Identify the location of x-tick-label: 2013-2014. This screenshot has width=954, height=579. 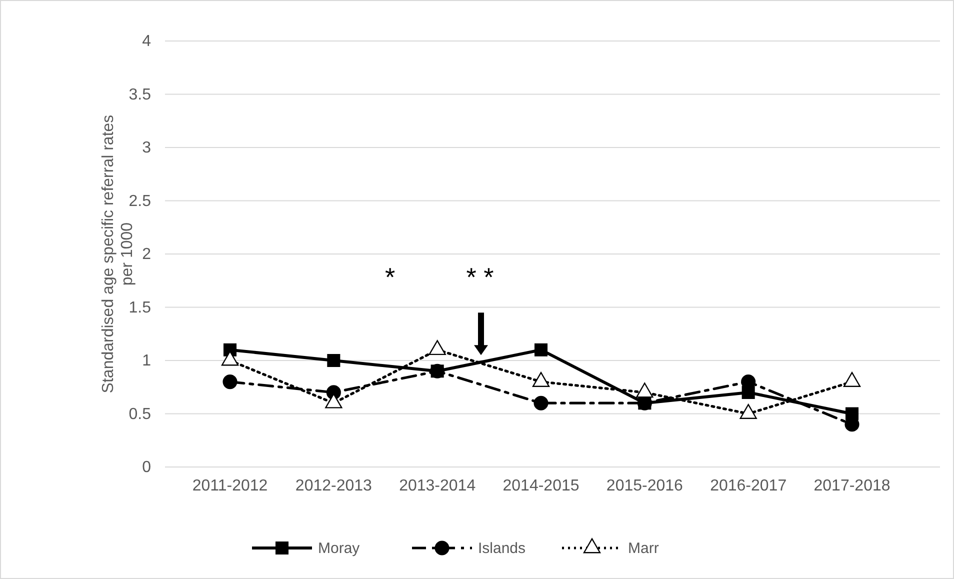
(437, 485).